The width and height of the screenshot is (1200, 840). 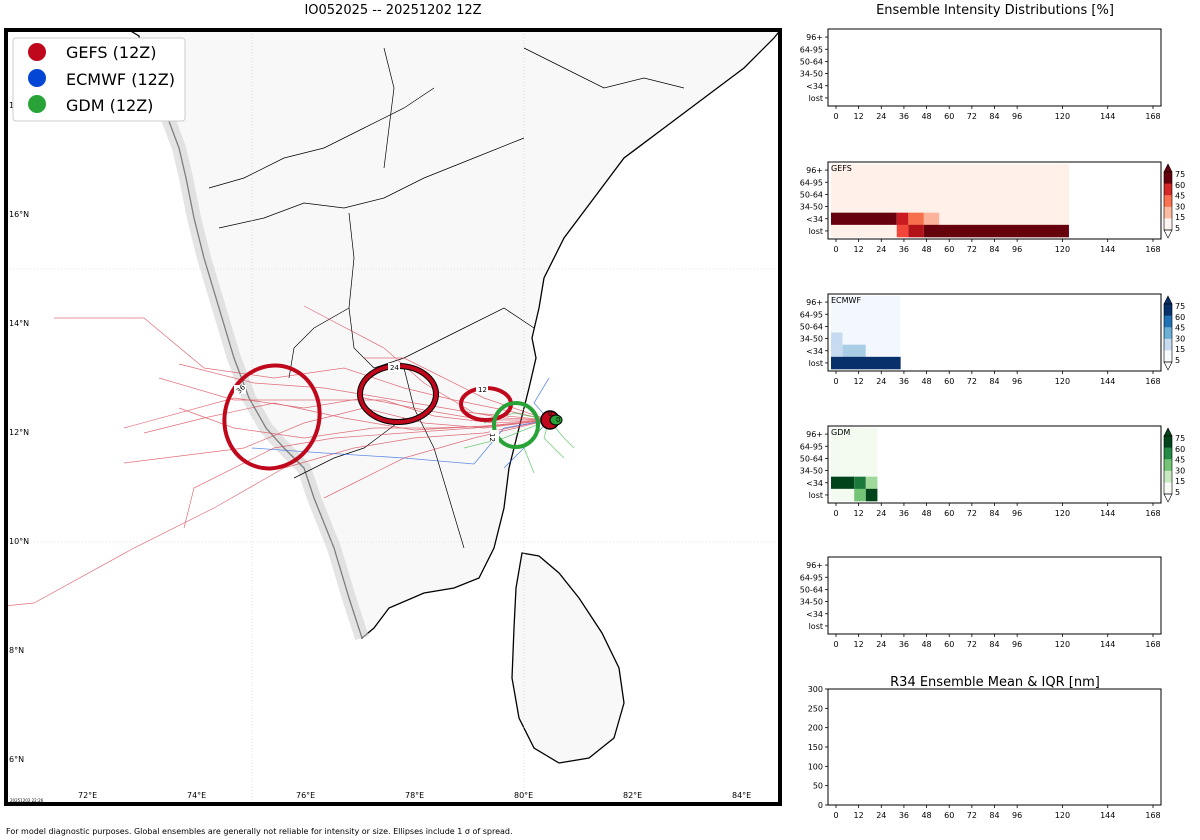 I want to click on map-title: IO052025 -- 20251202 12Z, so click(x=393, y=10).